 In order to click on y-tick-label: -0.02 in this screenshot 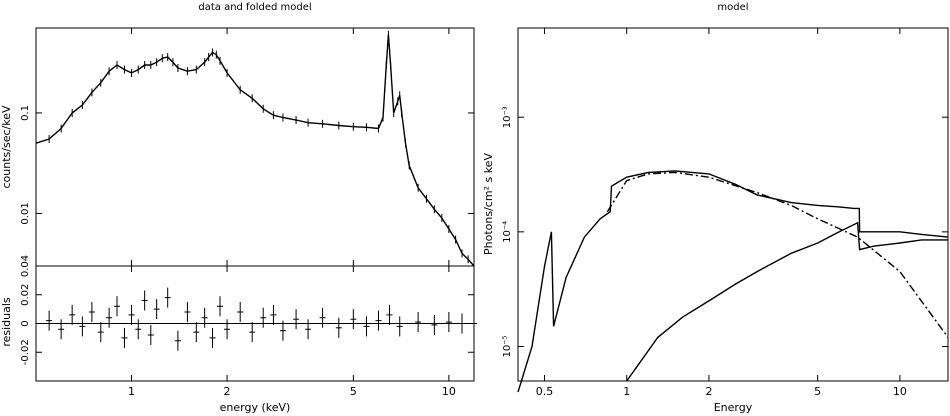, I will do `click(25, 352)`.